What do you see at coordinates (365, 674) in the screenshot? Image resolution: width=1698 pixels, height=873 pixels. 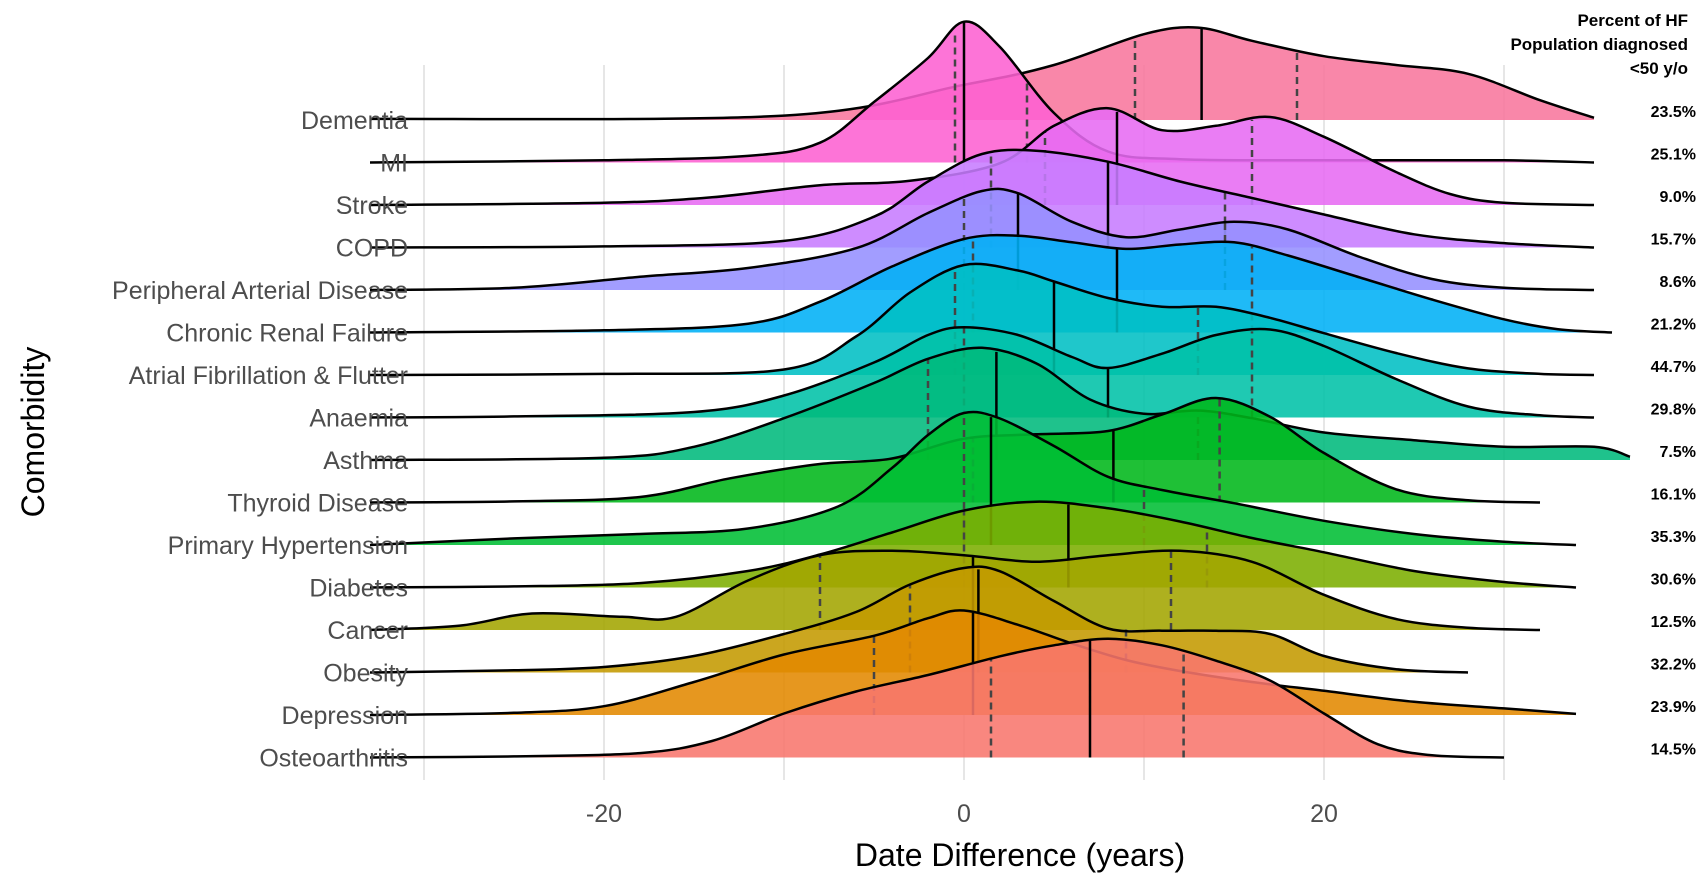 I see `y-label-obesity: Obesity` at bounding box center [365, 674].